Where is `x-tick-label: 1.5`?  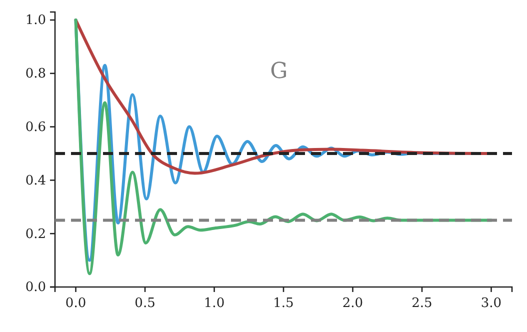
x-tick-label: 1.5 is located at coordinates (283, 304).